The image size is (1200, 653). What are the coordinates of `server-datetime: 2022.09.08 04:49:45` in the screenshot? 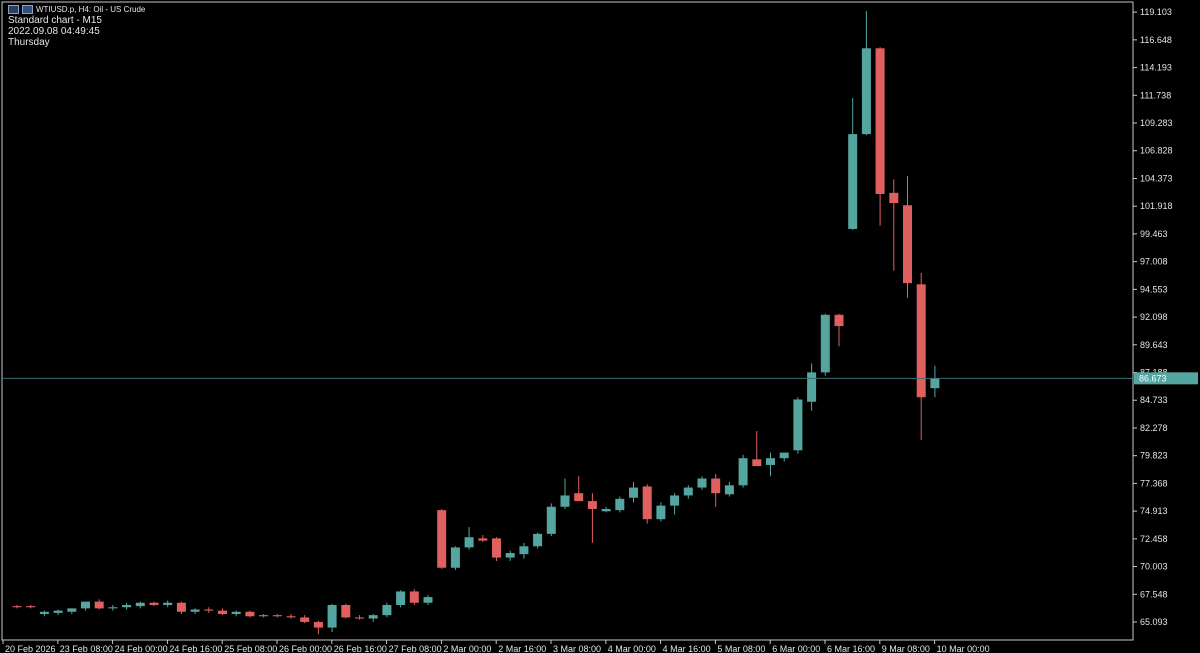 It's located at (54, 31).